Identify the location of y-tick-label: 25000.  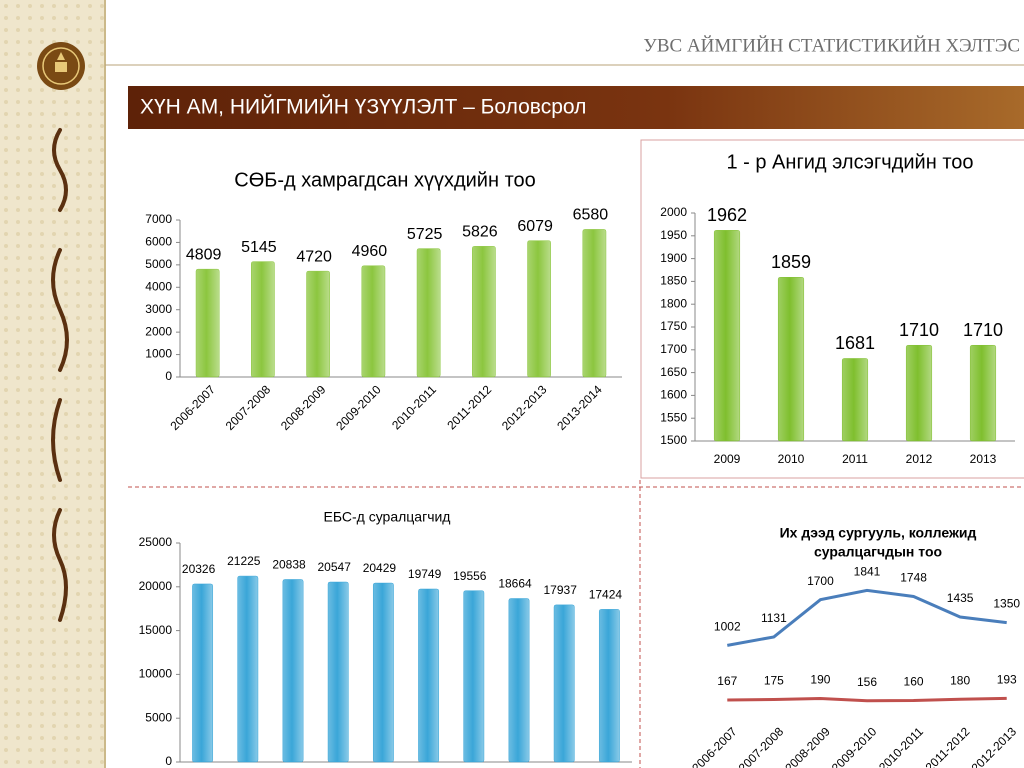
(156, 542).